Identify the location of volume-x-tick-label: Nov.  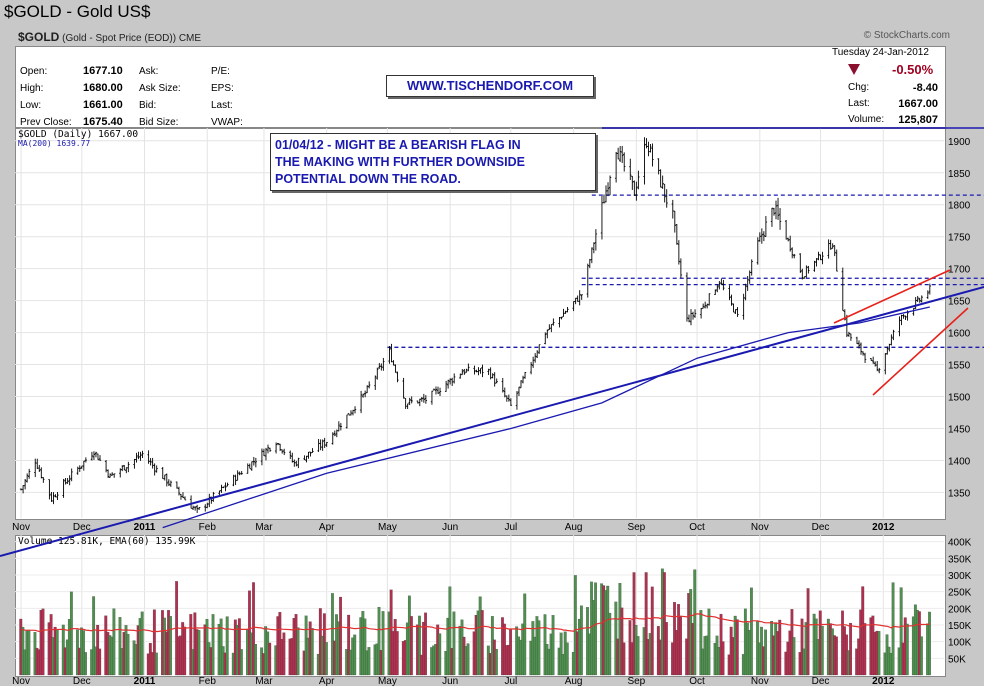
(760, 681).